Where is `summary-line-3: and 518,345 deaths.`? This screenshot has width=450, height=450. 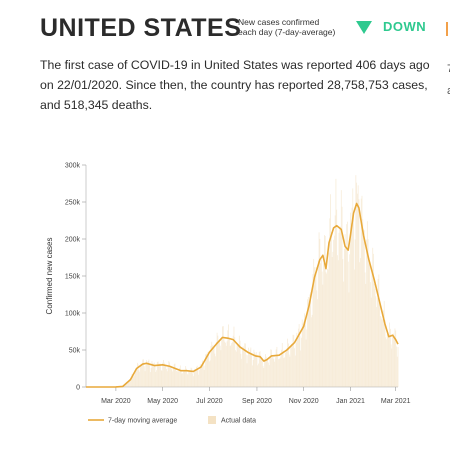 summary-line-3: and 518,345 deaths. is located at coordinates (96, 105).